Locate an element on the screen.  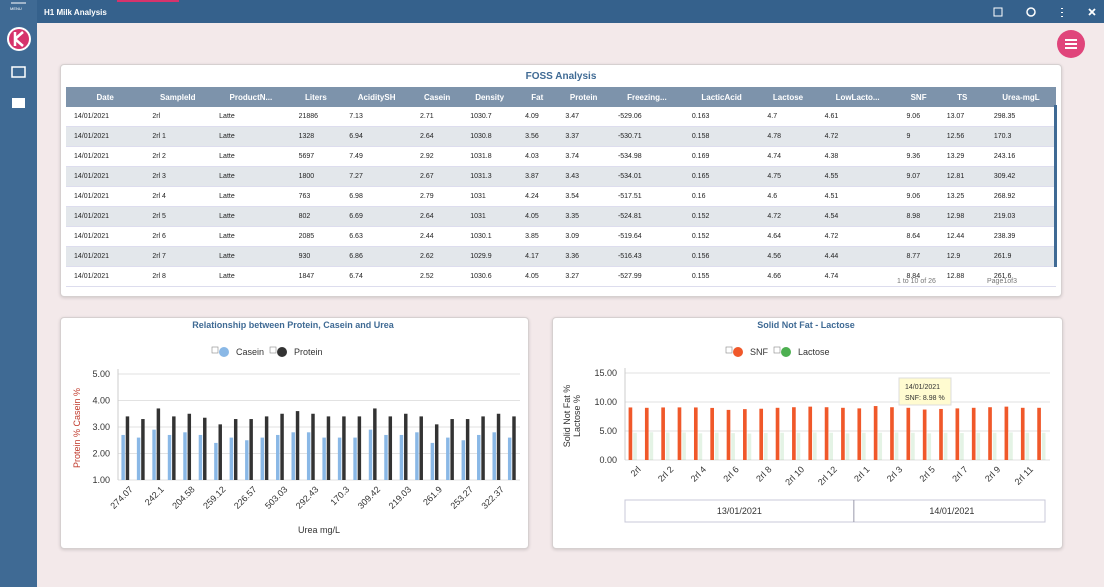
table-cell: -534.01 is located at coordinates (646, 176).